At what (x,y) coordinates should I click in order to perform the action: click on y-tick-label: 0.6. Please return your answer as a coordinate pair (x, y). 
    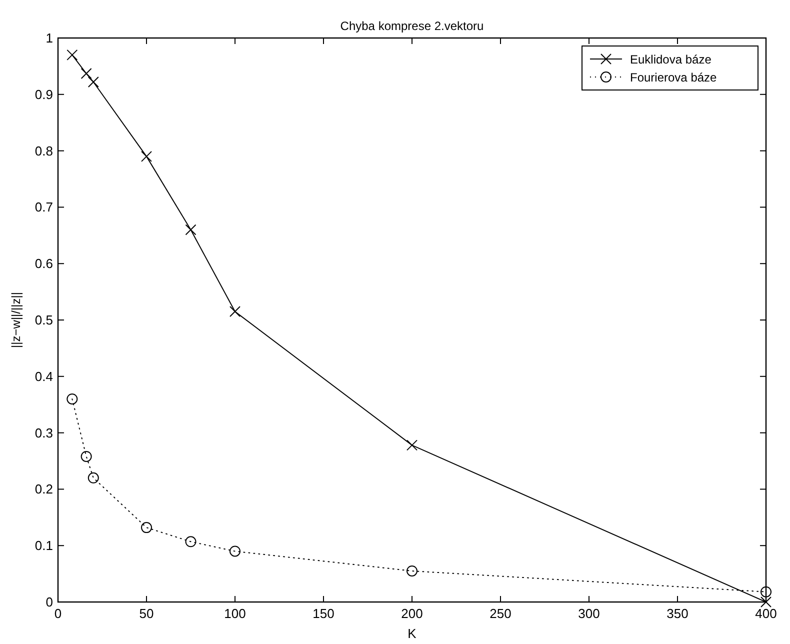
    Looking at the image, I should click on (43, 264).